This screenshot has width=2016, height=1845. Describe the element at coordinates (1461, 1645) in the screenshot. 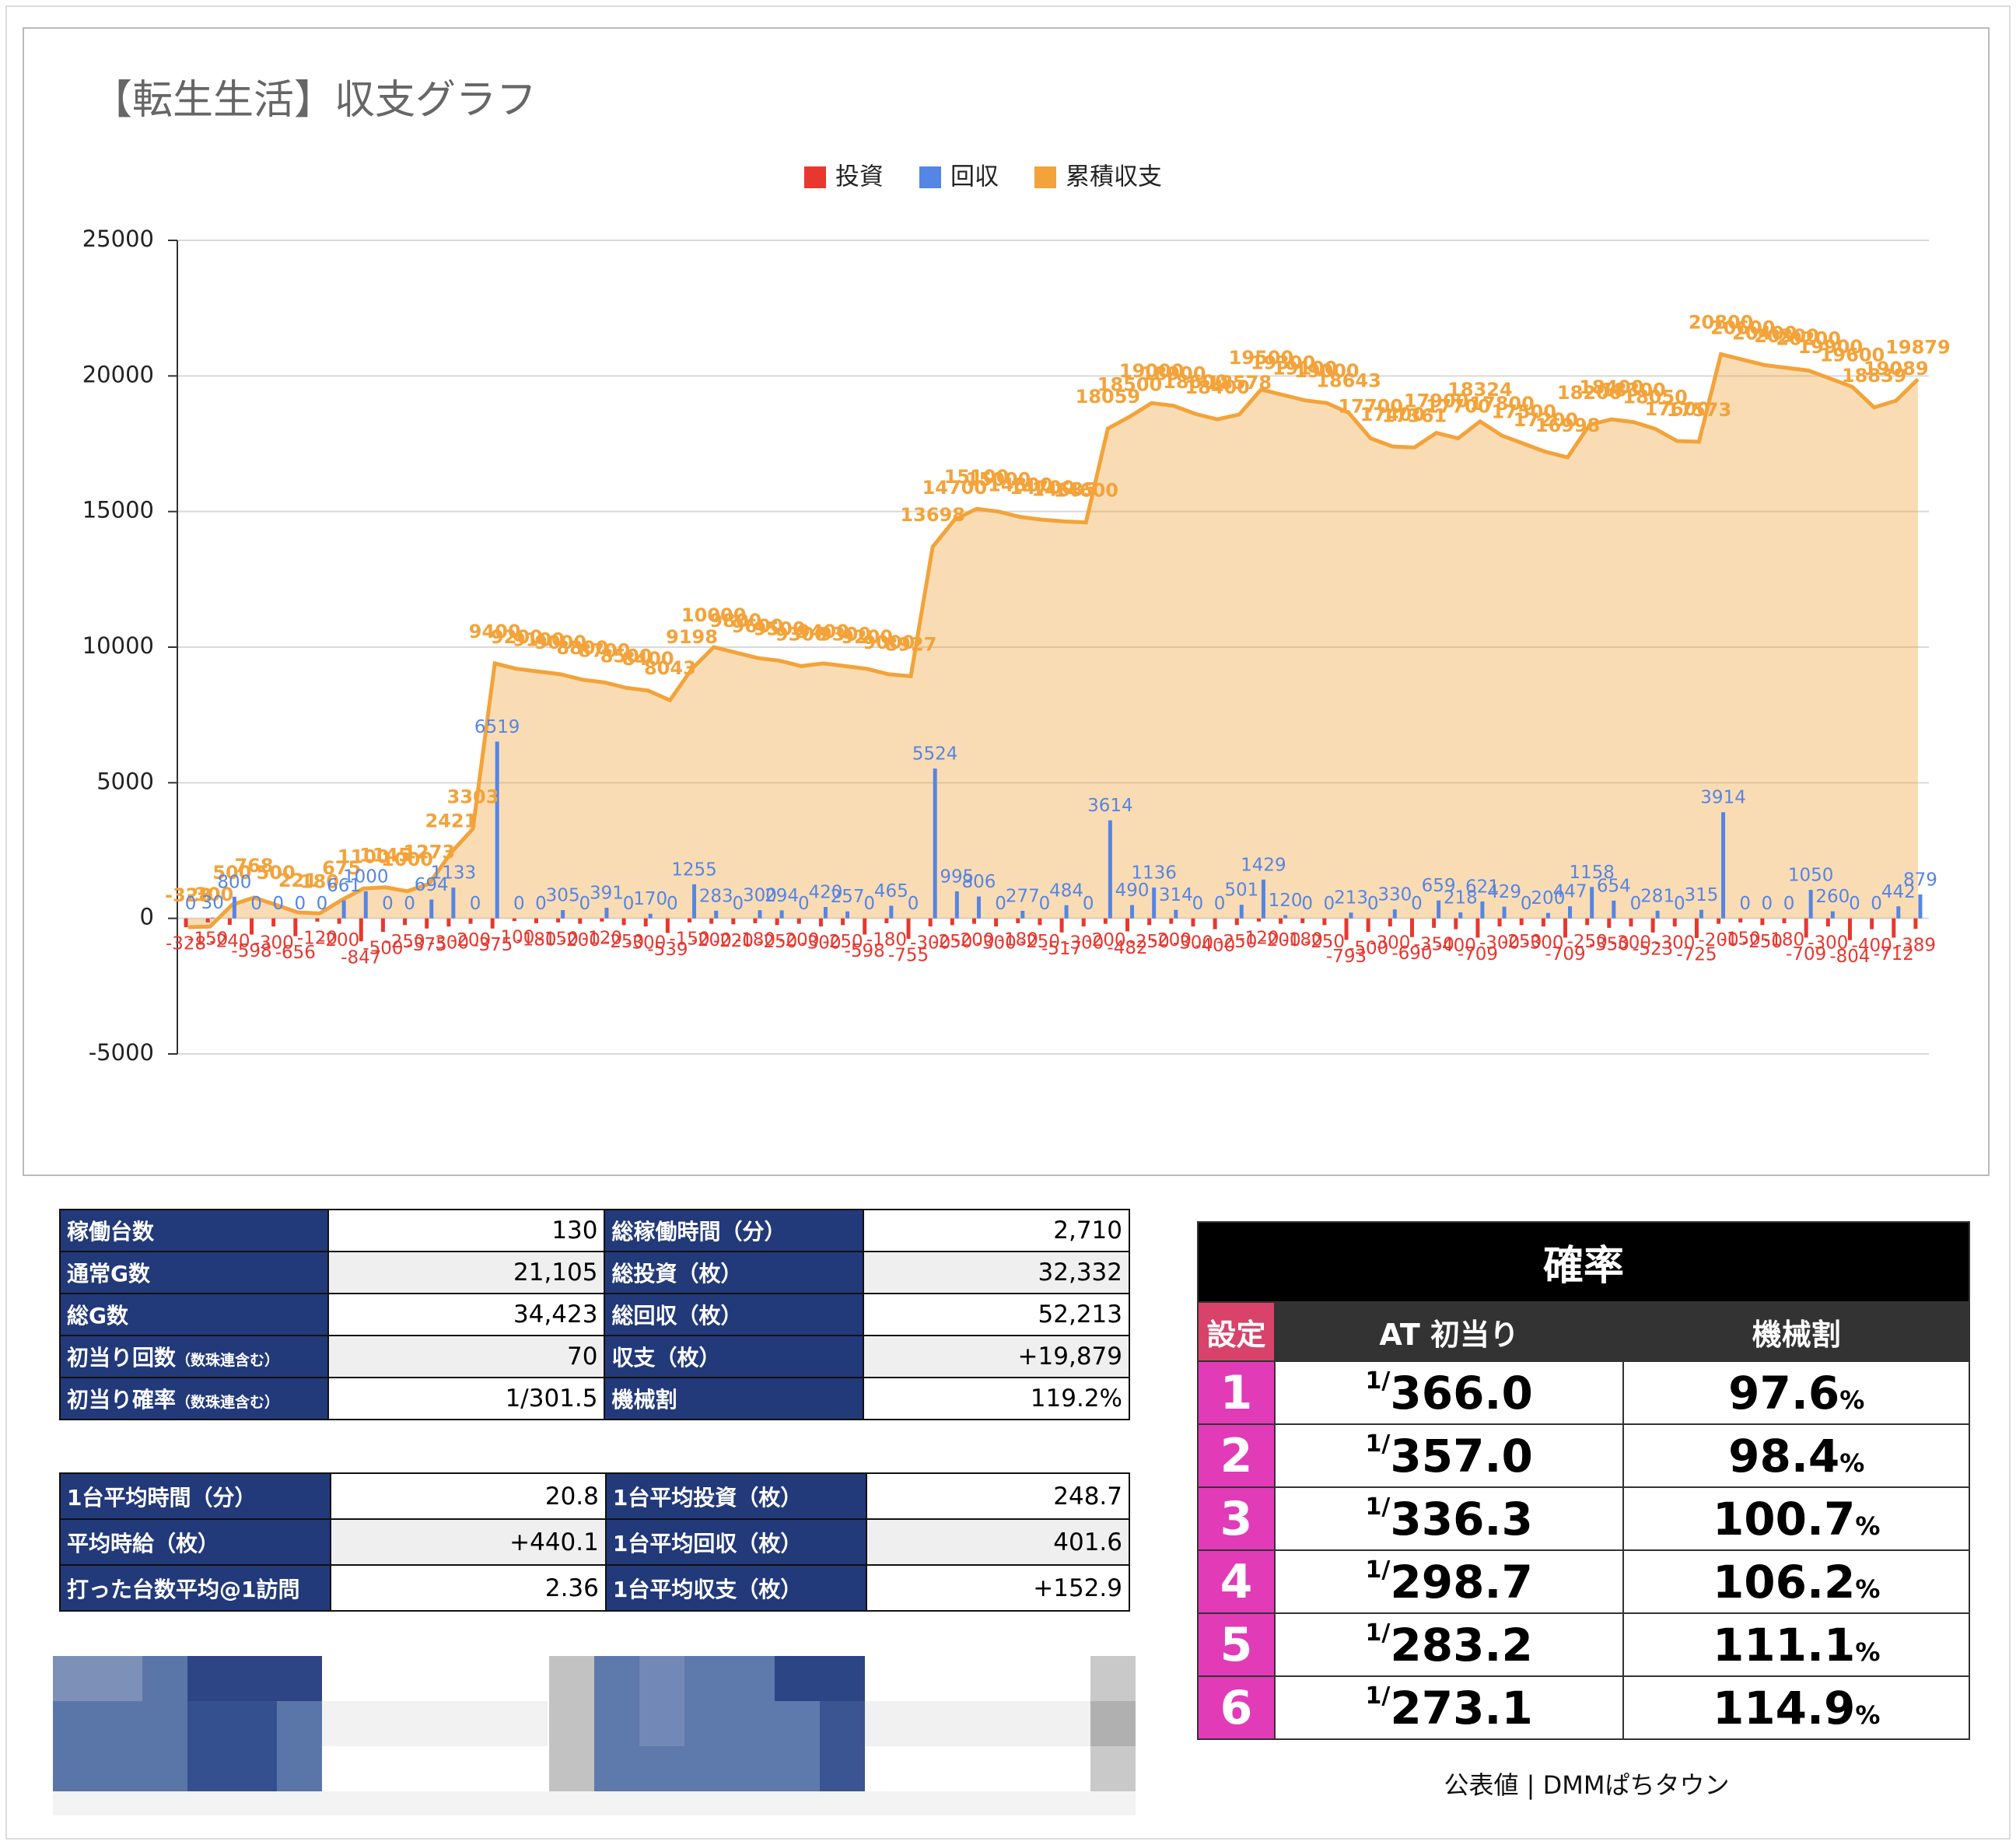

I see `cell-text: 283.2` at that location.